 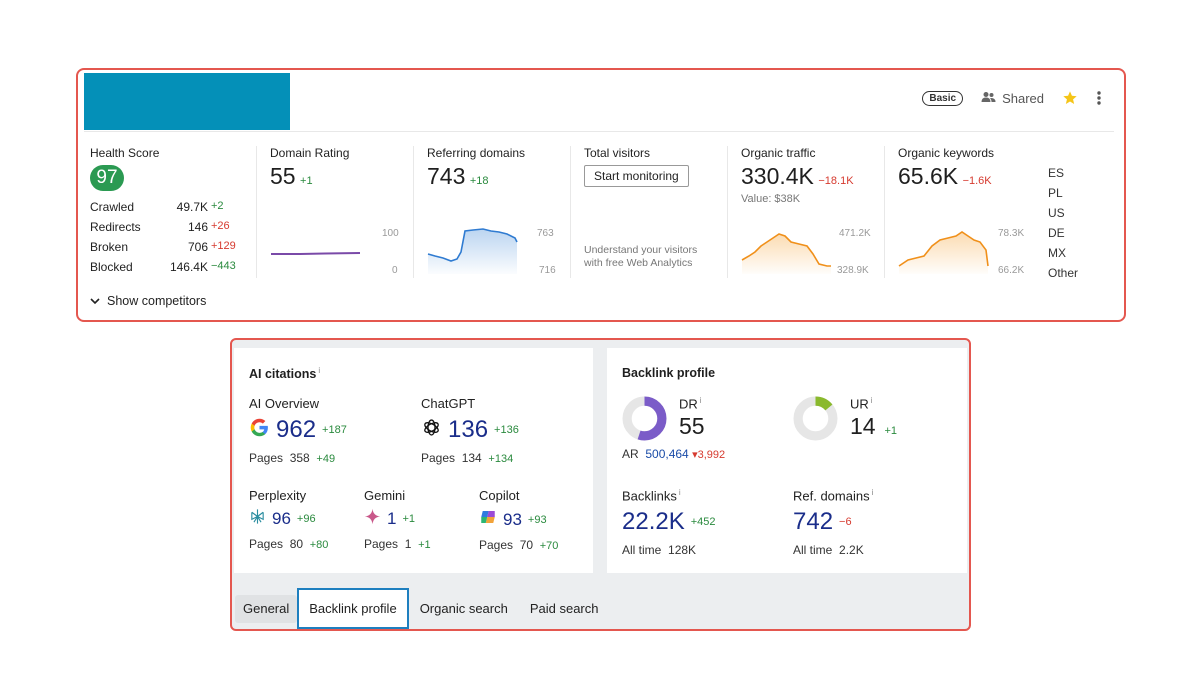 What do you see at coordinates (636, 176) in the screenshot?
I see `start-monitoring-button: Start monitoring` at bounding box center [636, 176].